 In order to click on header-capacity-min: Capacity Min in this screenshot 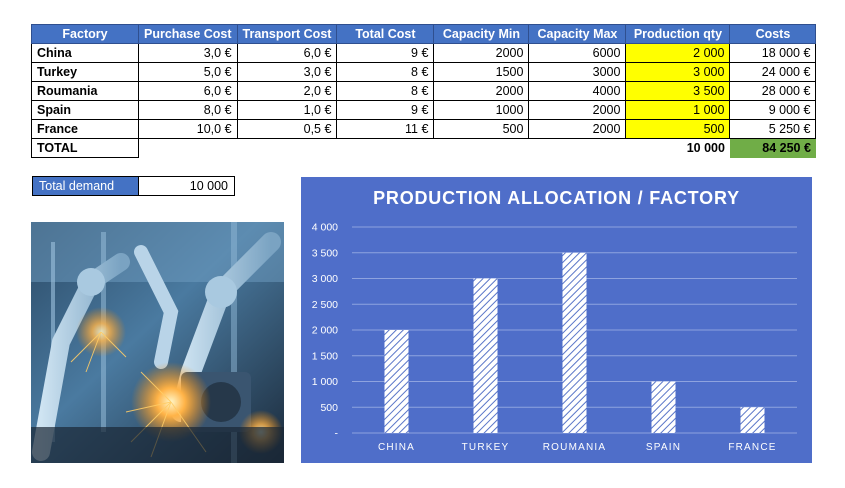, I will do `click(481, 34)`.